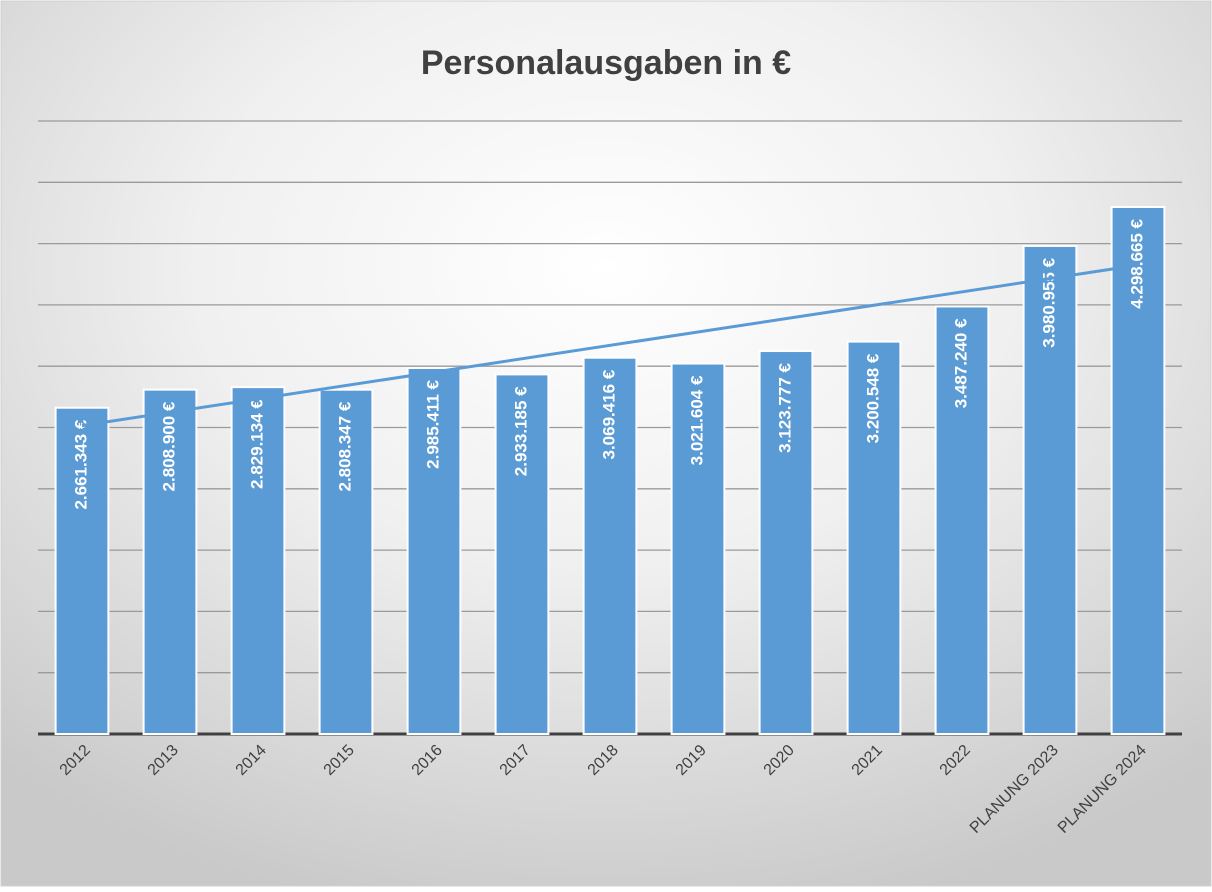  Describe the element at coordinates (1136, 263) in the screenshot. I see `value-label: 4.298.665 €` at that location.